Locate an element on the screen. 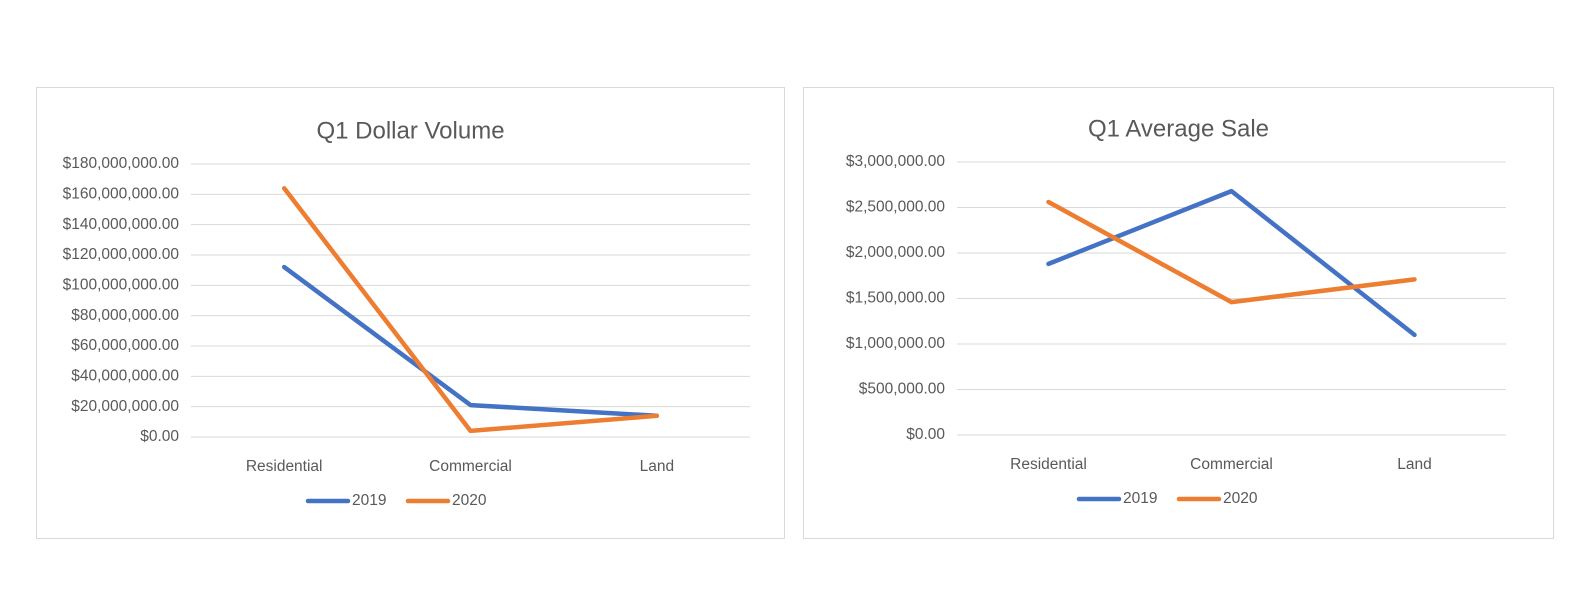  y-tick-label: $2,500,000.00 is located at coordinates (896, 207).